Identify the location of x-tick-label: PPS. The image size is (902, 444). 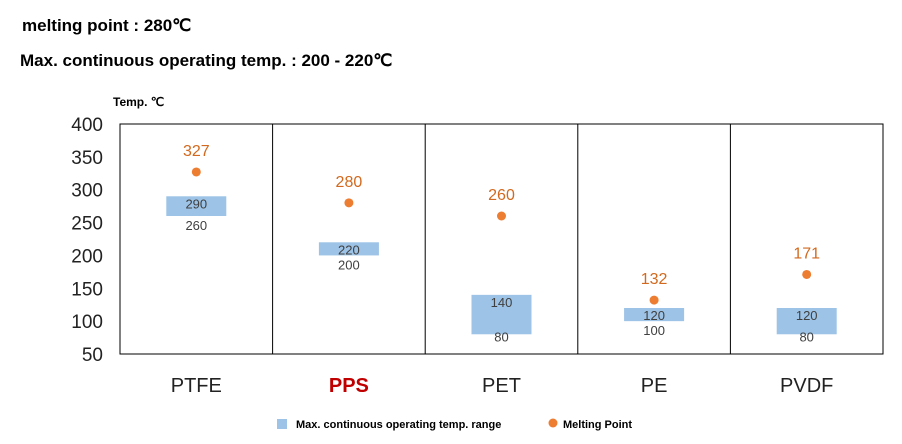
(349, 386).